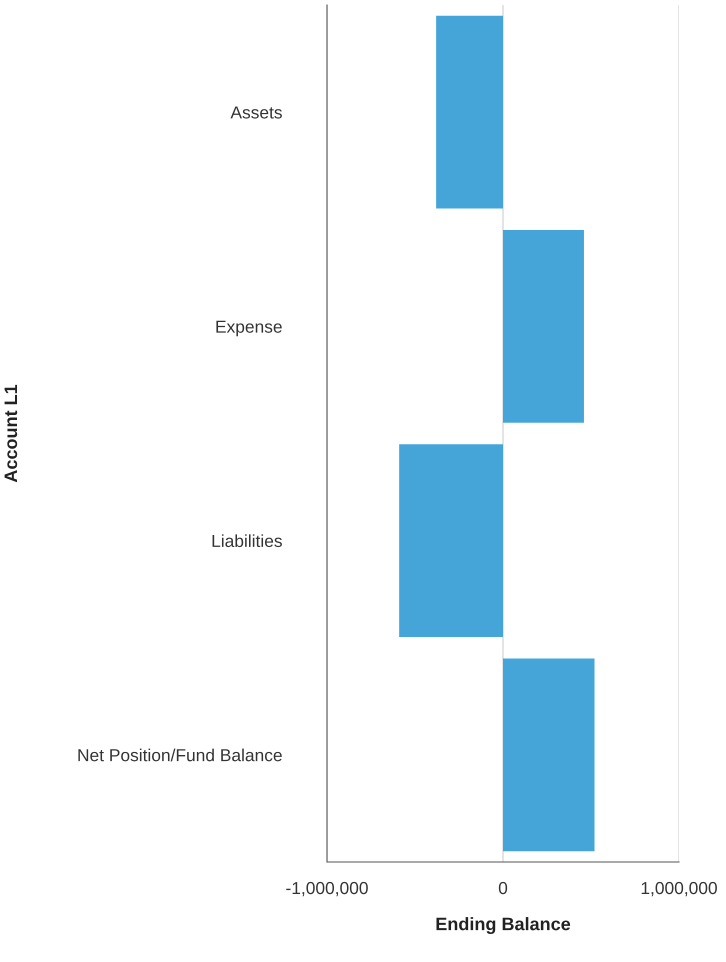 The image size is (726, 962). I want to click on y-tick-label: Expense, so click(249, 328).